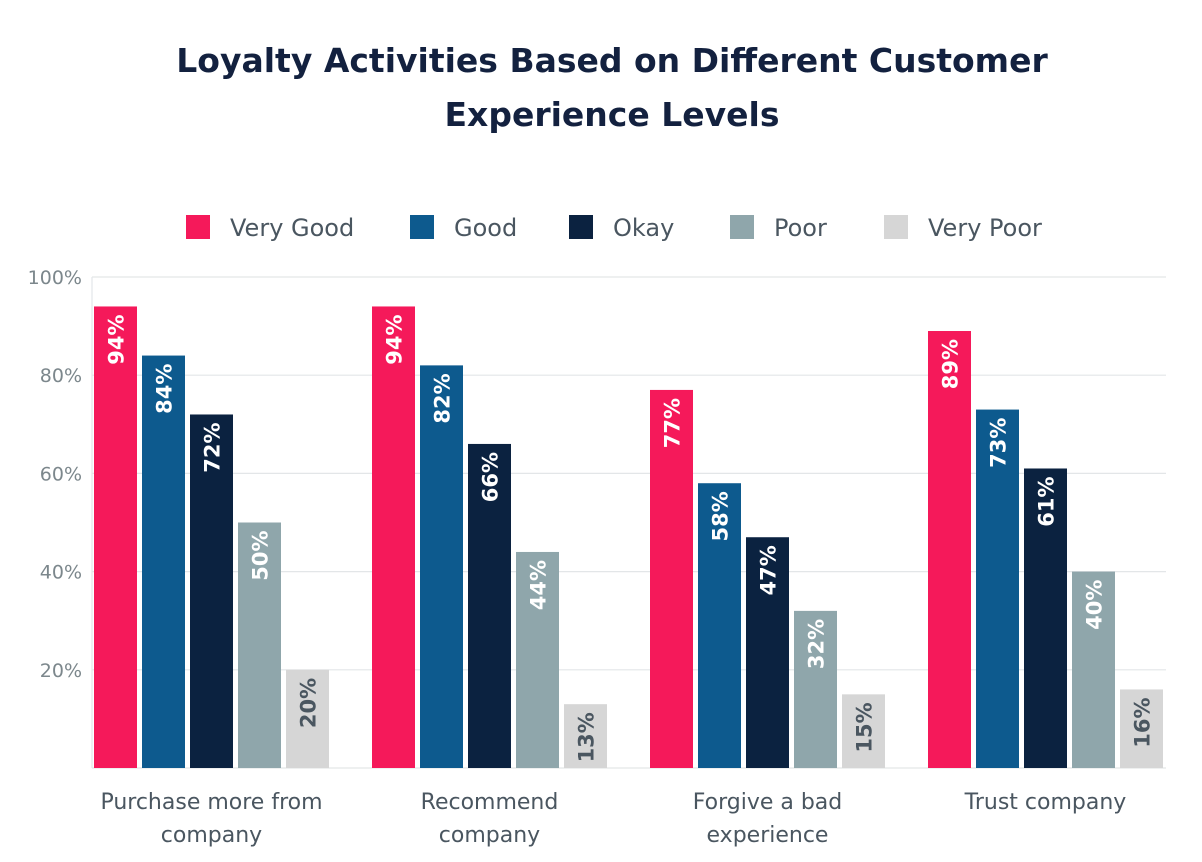 This screenshot has width=1202, height=862. Describe the element at coordinates (721, 516) in the screenshot. I see `bar-value-label: 58%` at that location.